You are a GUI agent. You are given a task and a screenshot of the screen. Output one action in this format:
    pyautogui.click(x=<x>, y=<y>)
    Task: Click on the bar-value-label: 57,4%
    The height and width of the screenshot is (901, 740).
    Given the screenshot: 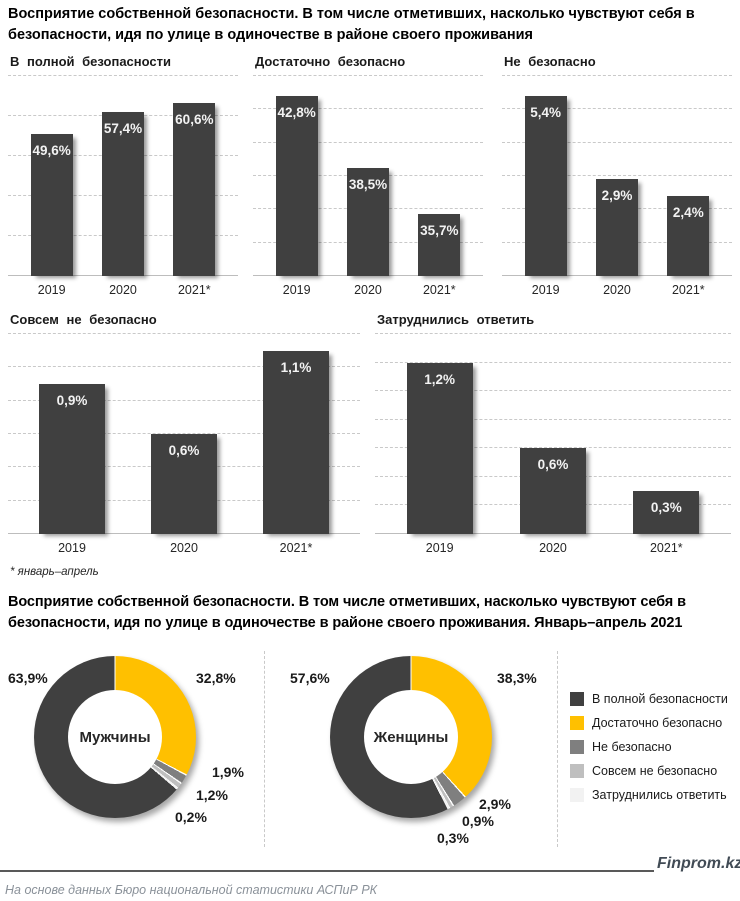 What is the action you would take?
    pyautogui.click(x=123, y=128)
    